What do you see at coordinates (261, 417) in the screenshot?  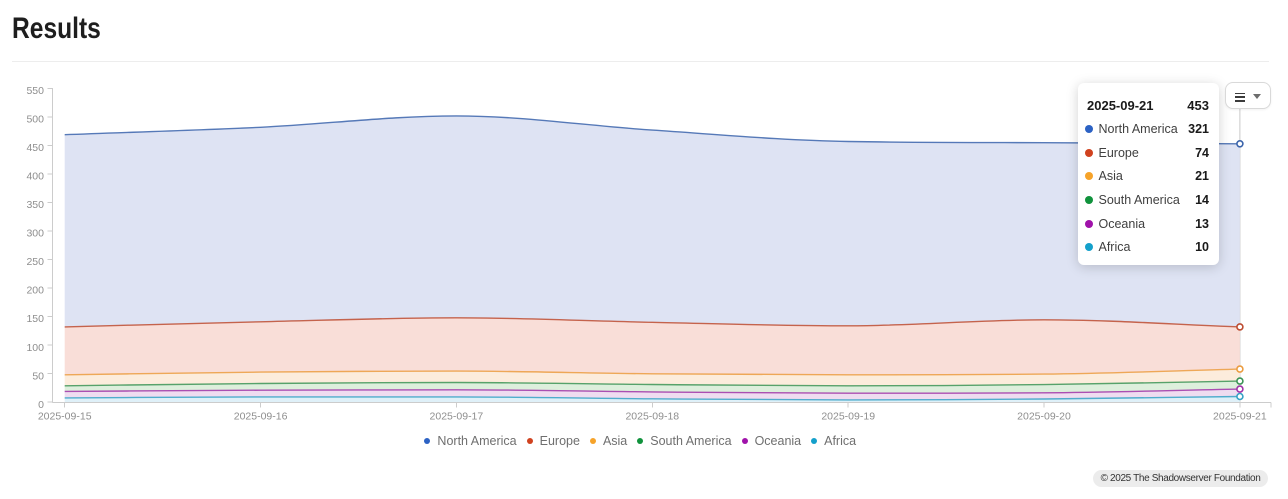 I see `svg-text: 2025-09-16` at bounding box center [261, 417].